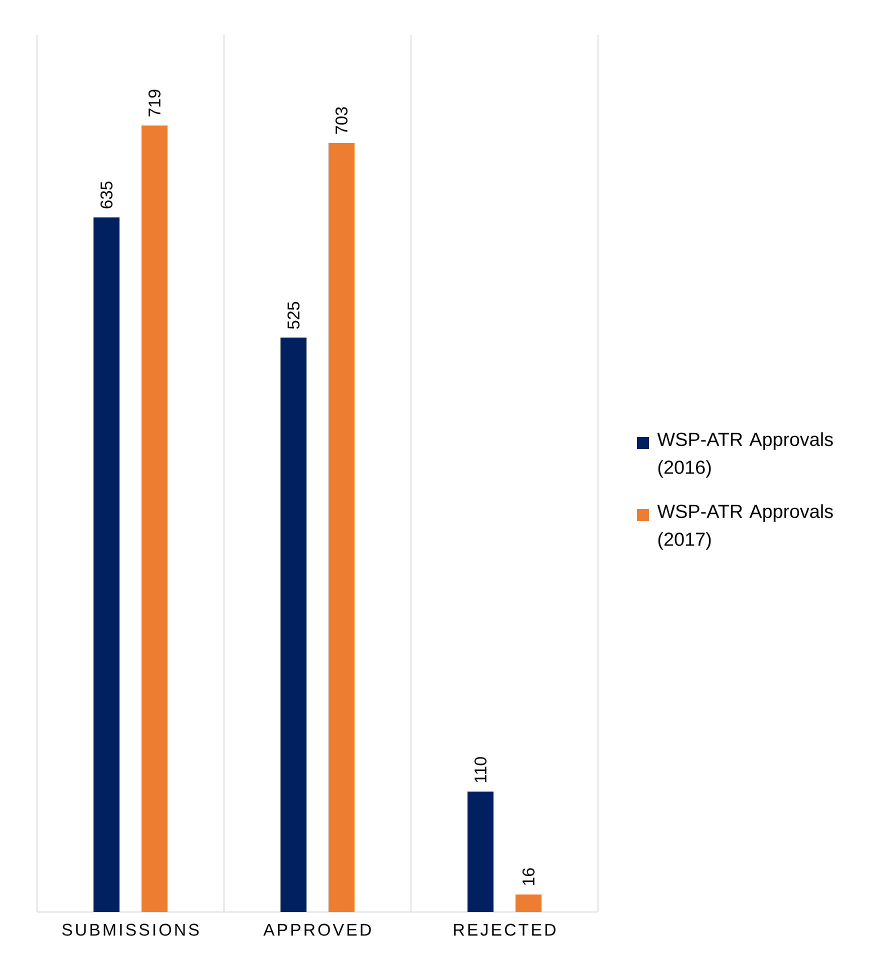 The width and height of the screenshot is (870, 963). I want to click on legend-label: WSP-ATR Approvals (2016), so click(745, 455).